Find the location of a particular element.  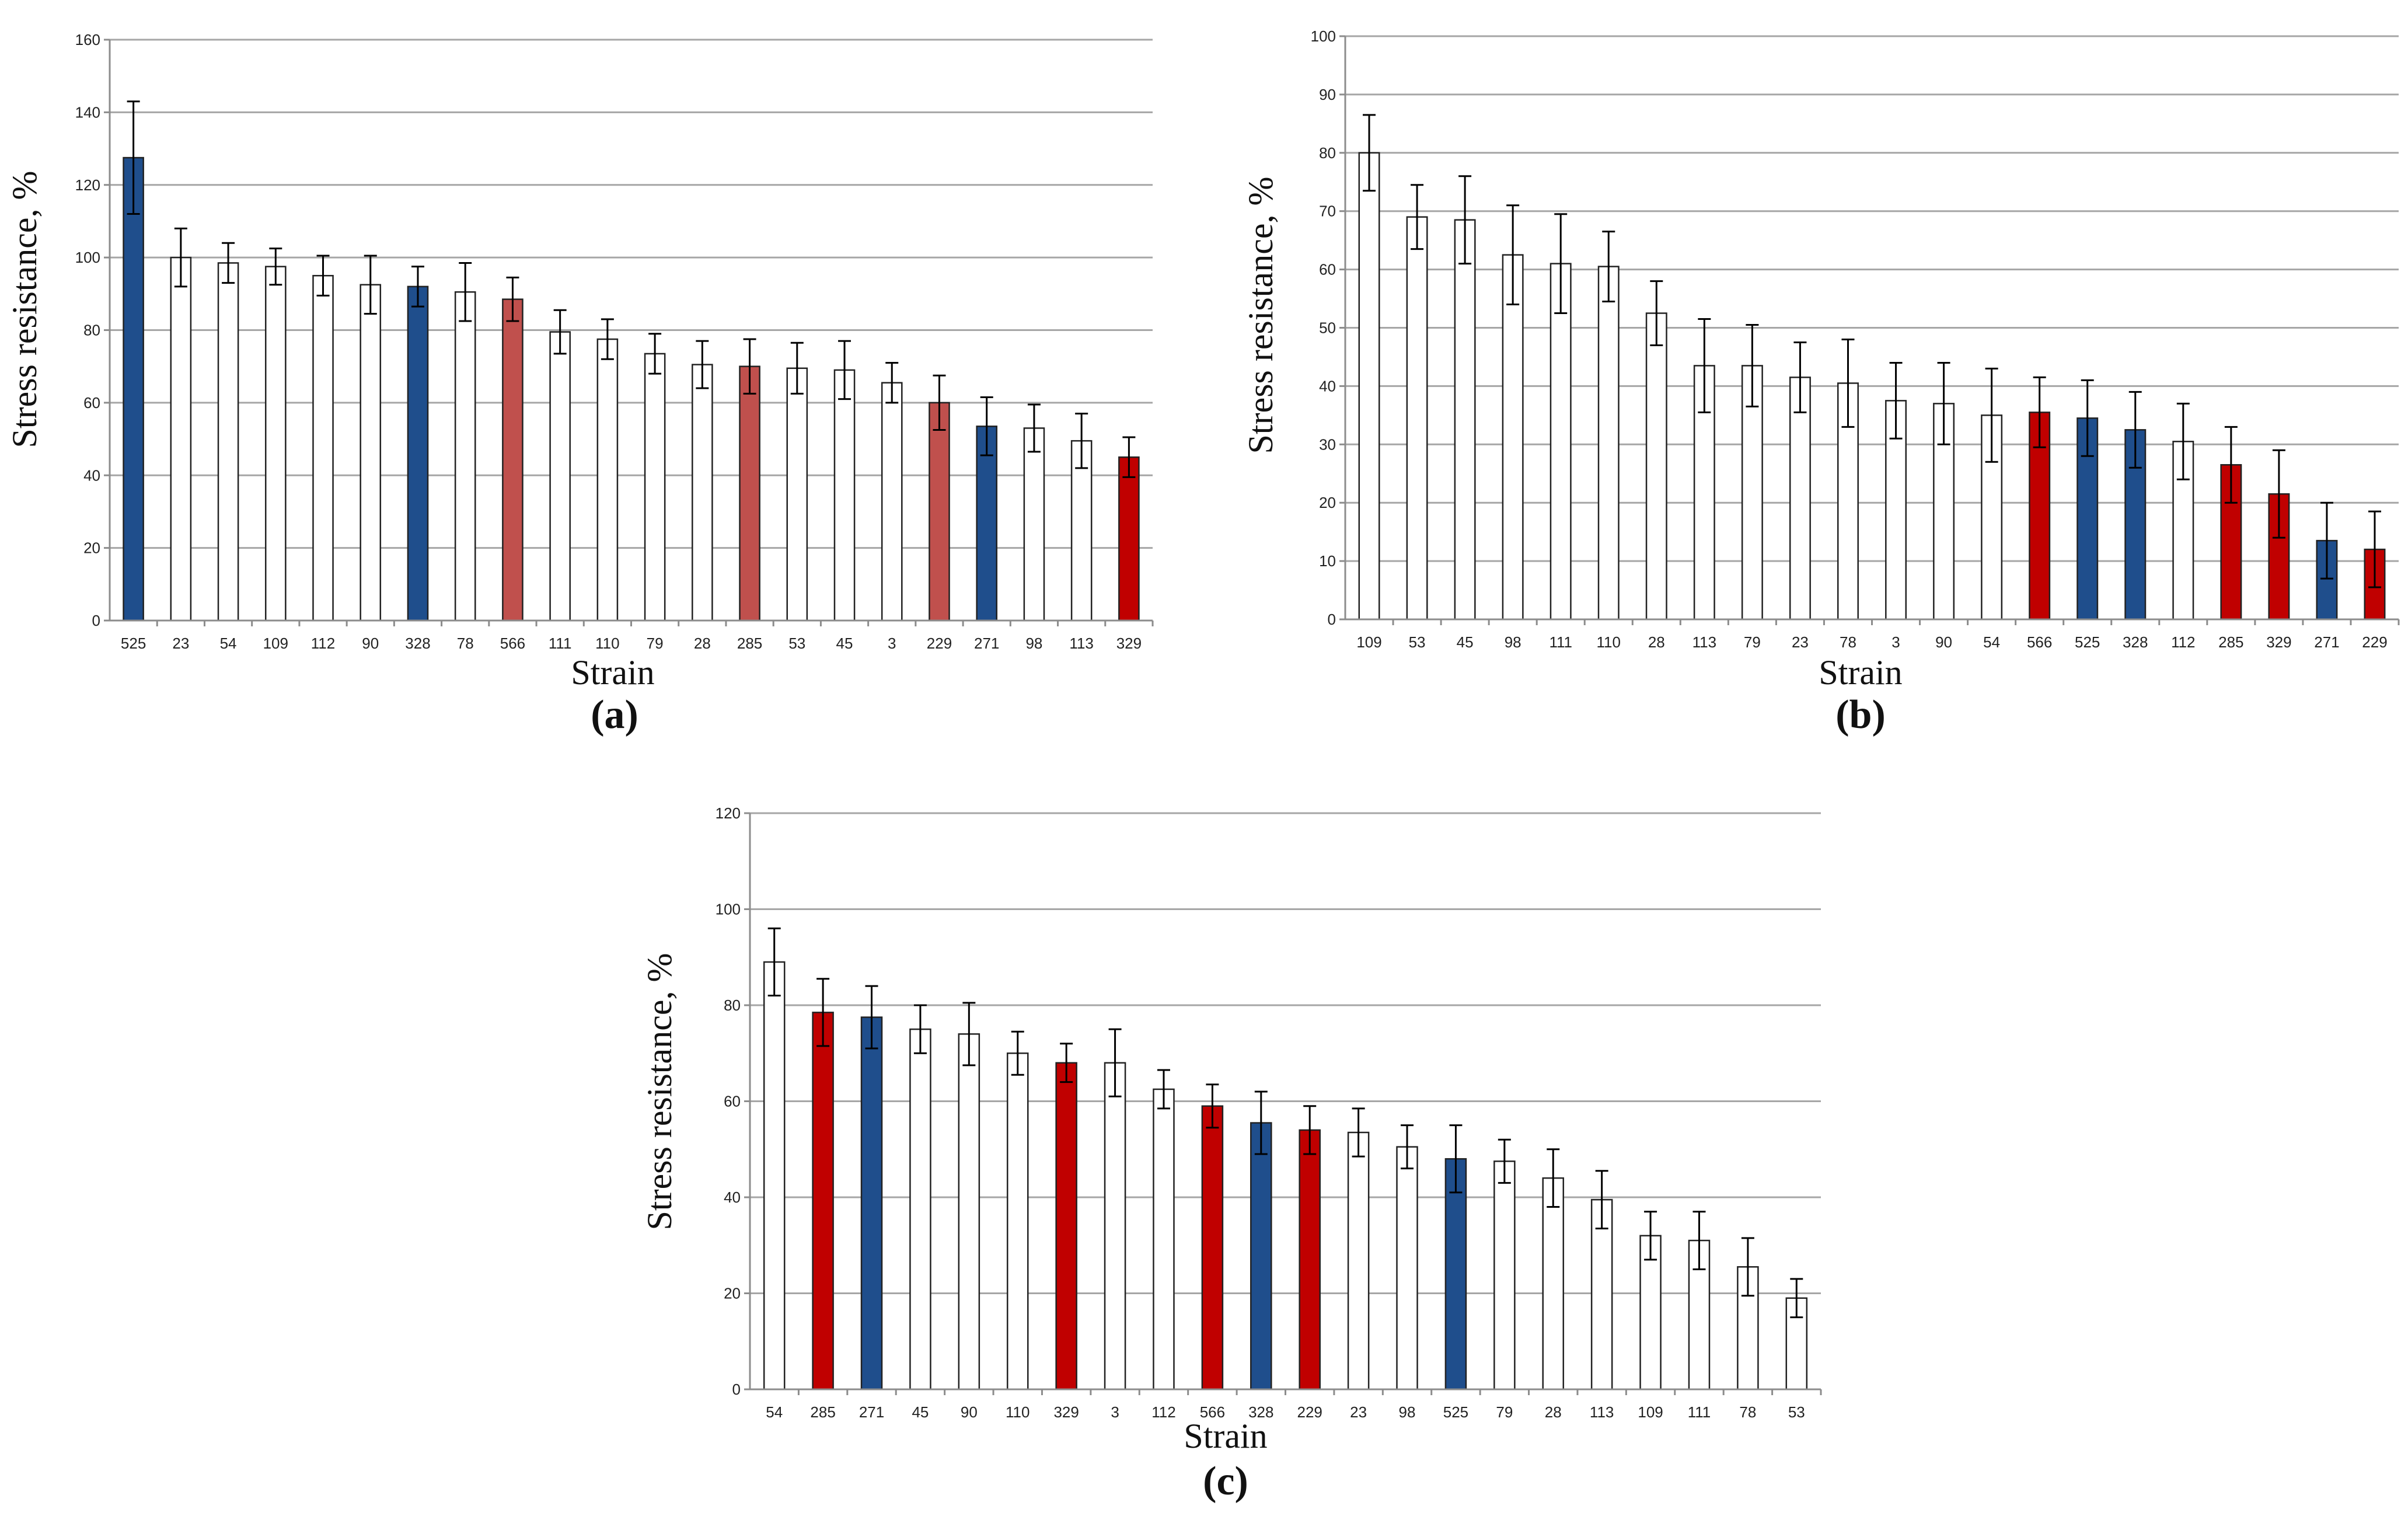

y-tick-label: 90 is located at coordinates (1327, 94).